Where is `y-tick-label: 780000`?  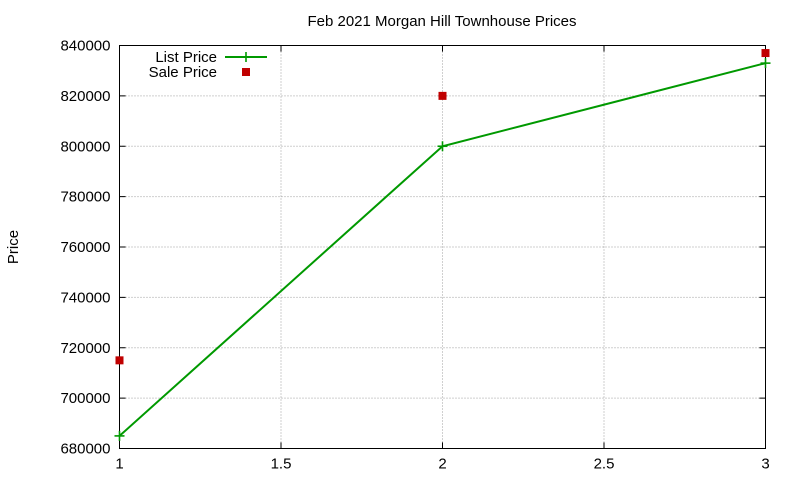
y-tick-label: 780000 is located at coordinates (85, 197).